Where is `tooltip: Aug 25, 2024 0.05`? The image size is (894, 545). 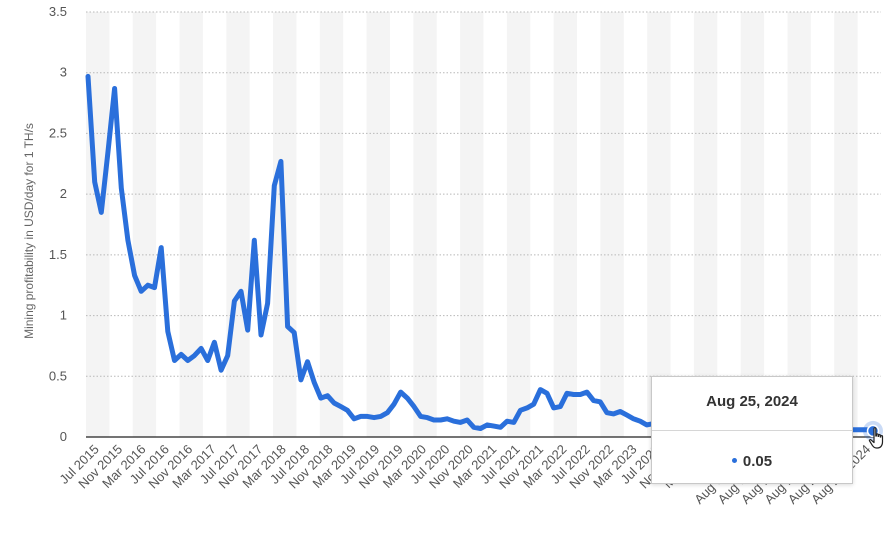
tooltip: Aug 25, 2024 0.05 is located at coordinates (752, 430).